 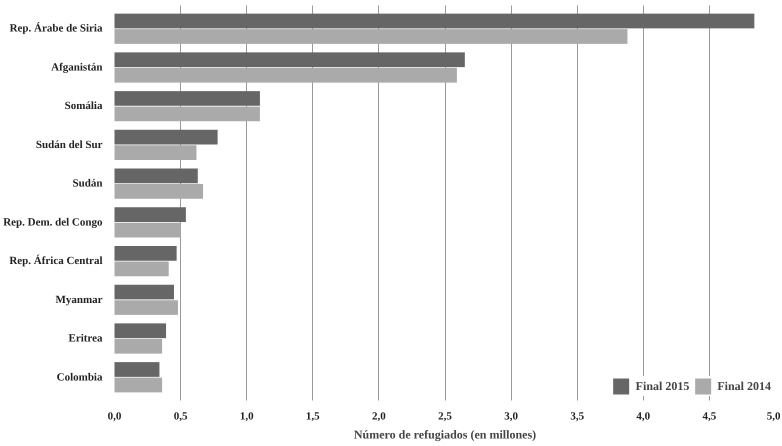 I want to click on y-tick-label: Rep. Dem. del Congo, so click(x=53, y=222).